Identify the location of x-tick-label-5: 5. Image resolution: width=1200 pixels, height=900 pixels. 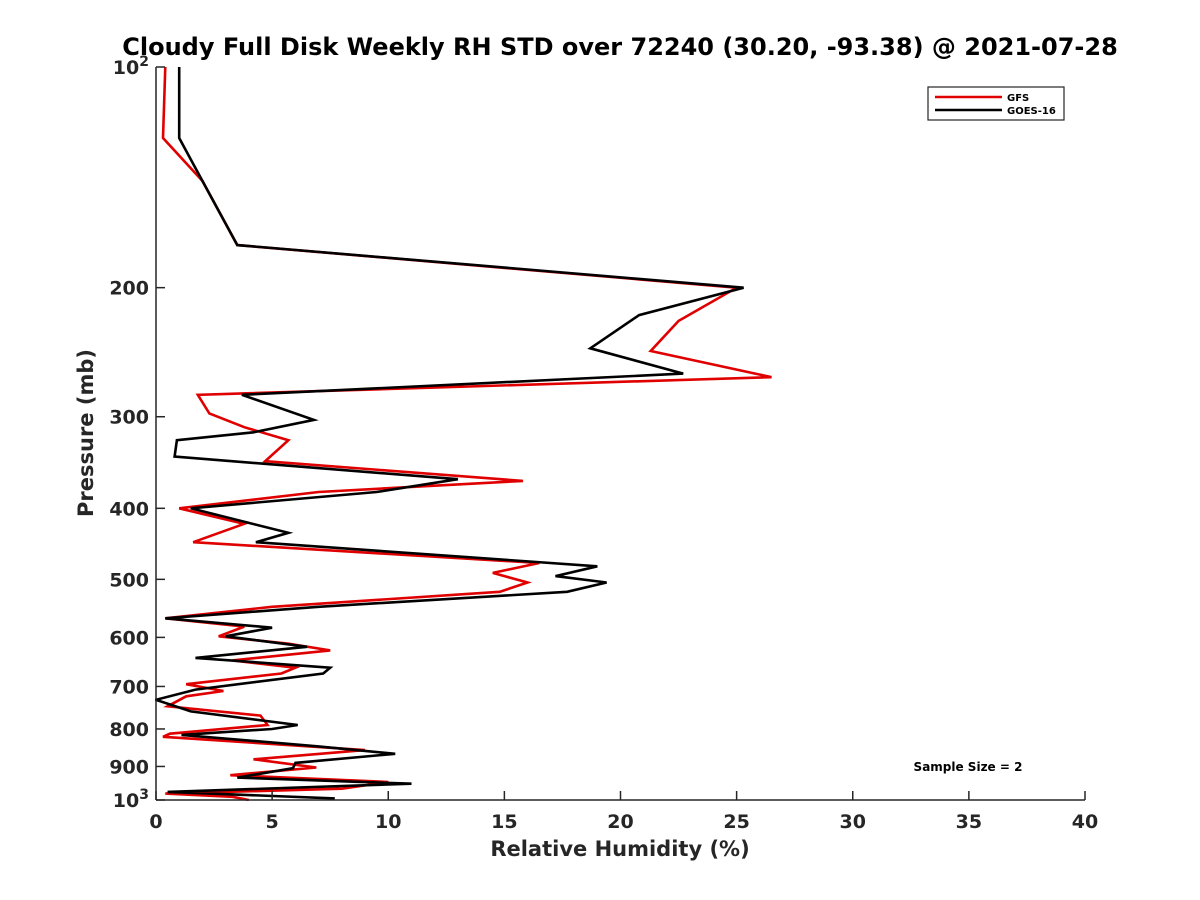
(272, 822).